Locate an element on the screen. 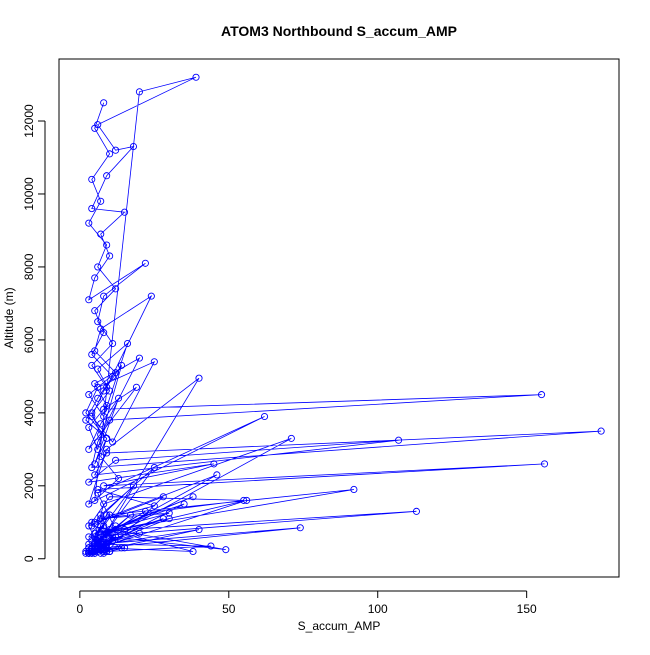 The image size is (650, 655). x-tick-label: 100 is located at coordinates (378, 609).